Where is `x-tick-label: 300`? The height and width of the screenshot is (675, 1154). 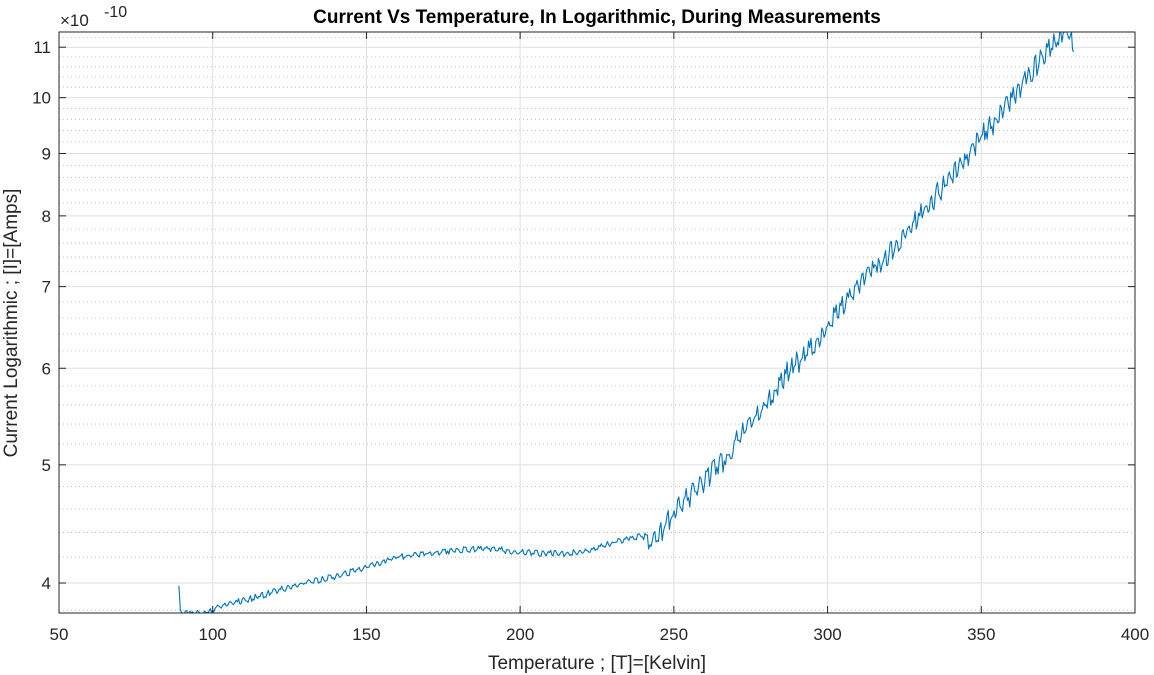
x-tick-label: 300 is located at coordinates (827, 634).